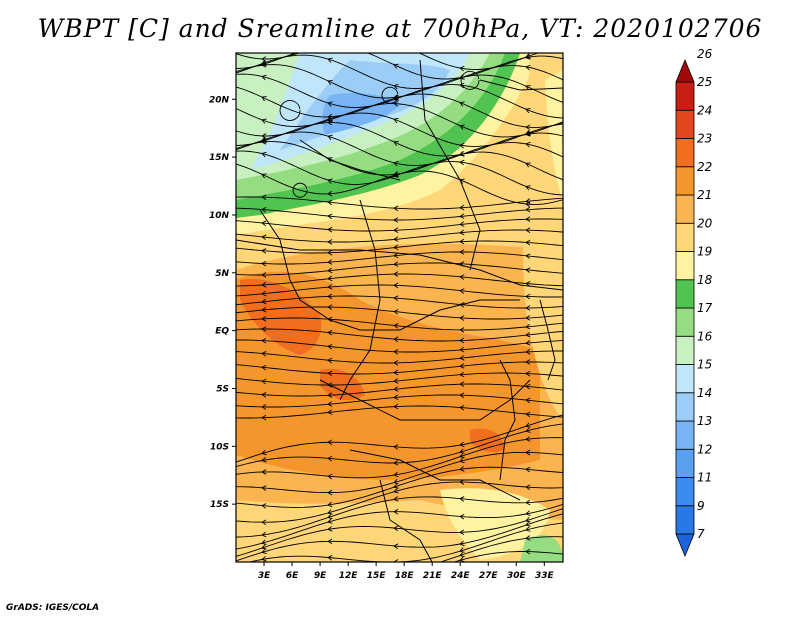 The width and height of the screenshot is (800, 618). What do you see at coordinates (53, 608) in the screenshot?
I see `grads-credit: GrADS: IGES/COLA` at bounding box center [53, 608].